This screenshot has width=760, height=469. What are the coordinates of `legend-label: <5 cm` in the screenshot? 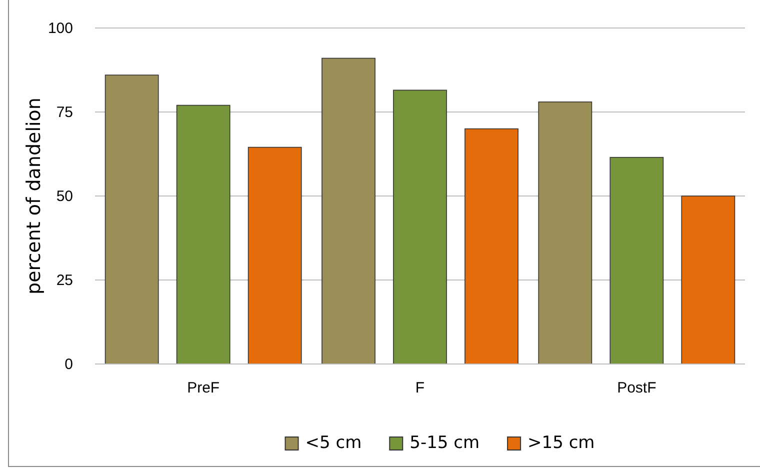 It's located at (333, 443).